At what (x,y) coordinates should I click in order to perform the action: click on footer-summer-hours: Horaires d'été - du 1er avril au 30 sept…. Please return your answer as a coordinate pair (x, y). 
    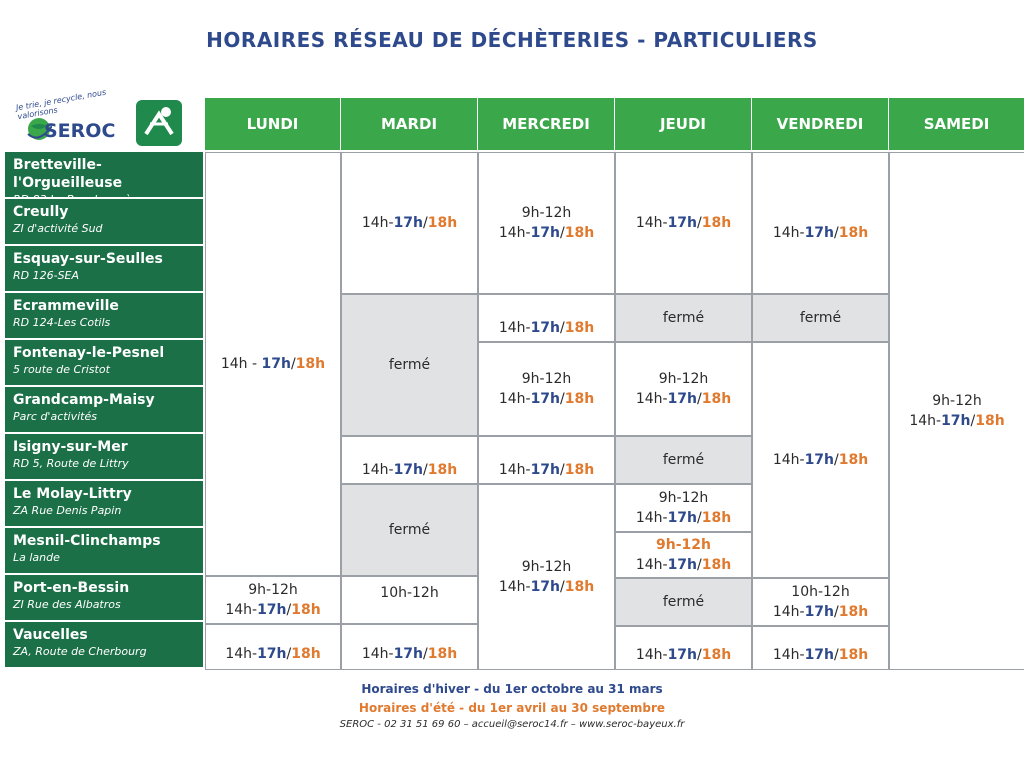
    Looking at the image, I should click on (512, 708).